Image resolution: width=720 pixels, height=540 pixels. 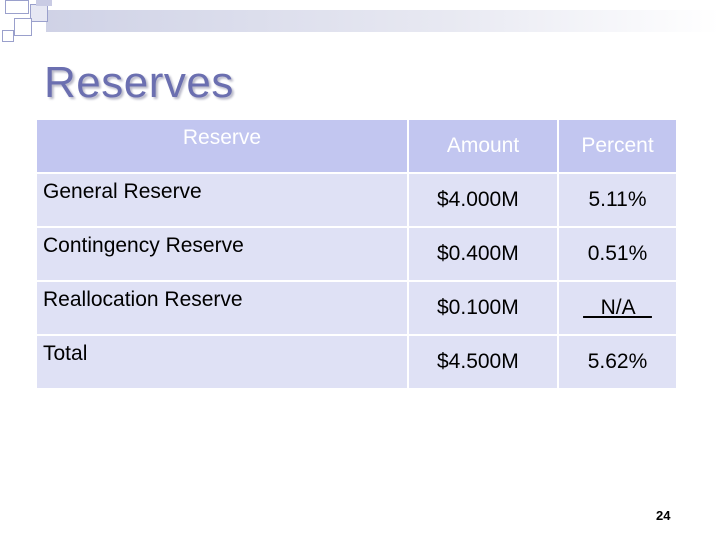 I want to click on row-percent: 5.11%, so click(x=618, y=201).